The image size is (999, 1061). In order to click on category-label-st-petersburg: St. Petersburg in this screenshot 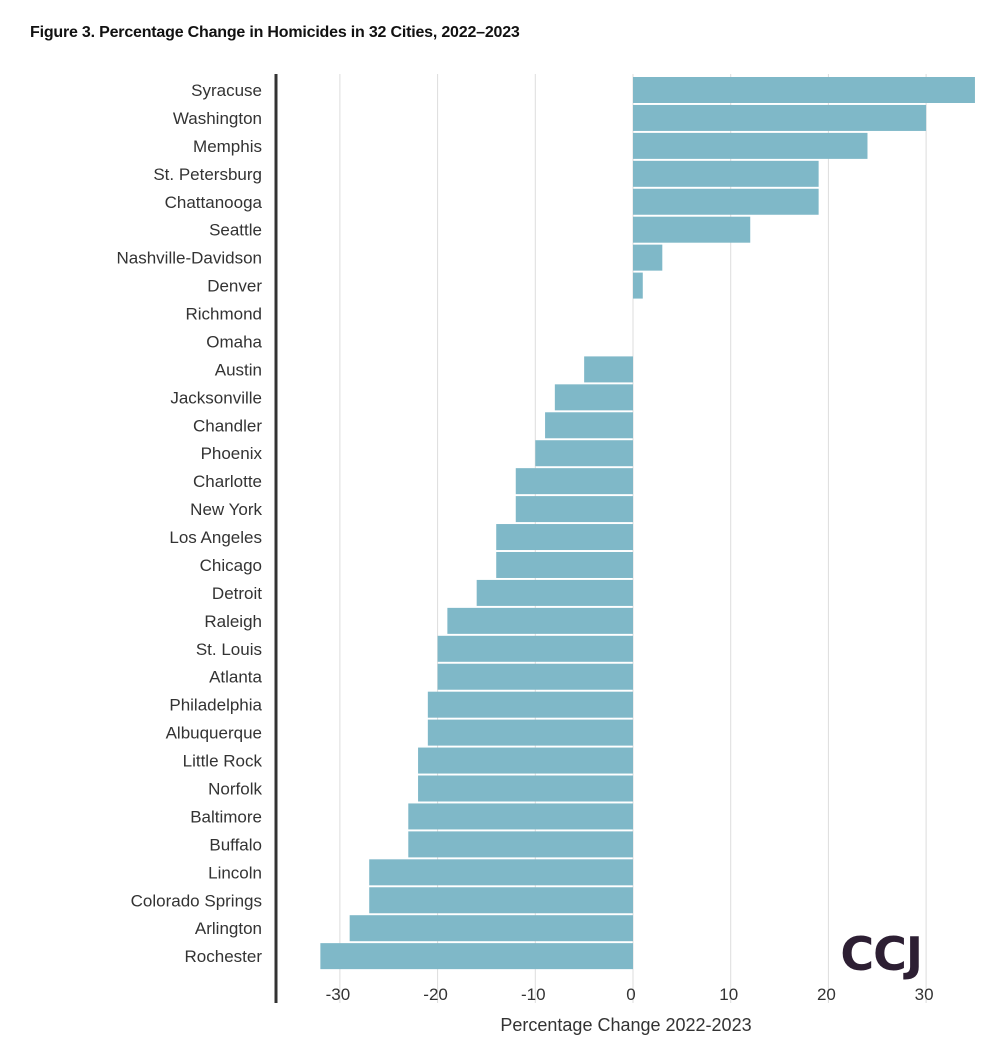, I will do `click(207, 174)`.